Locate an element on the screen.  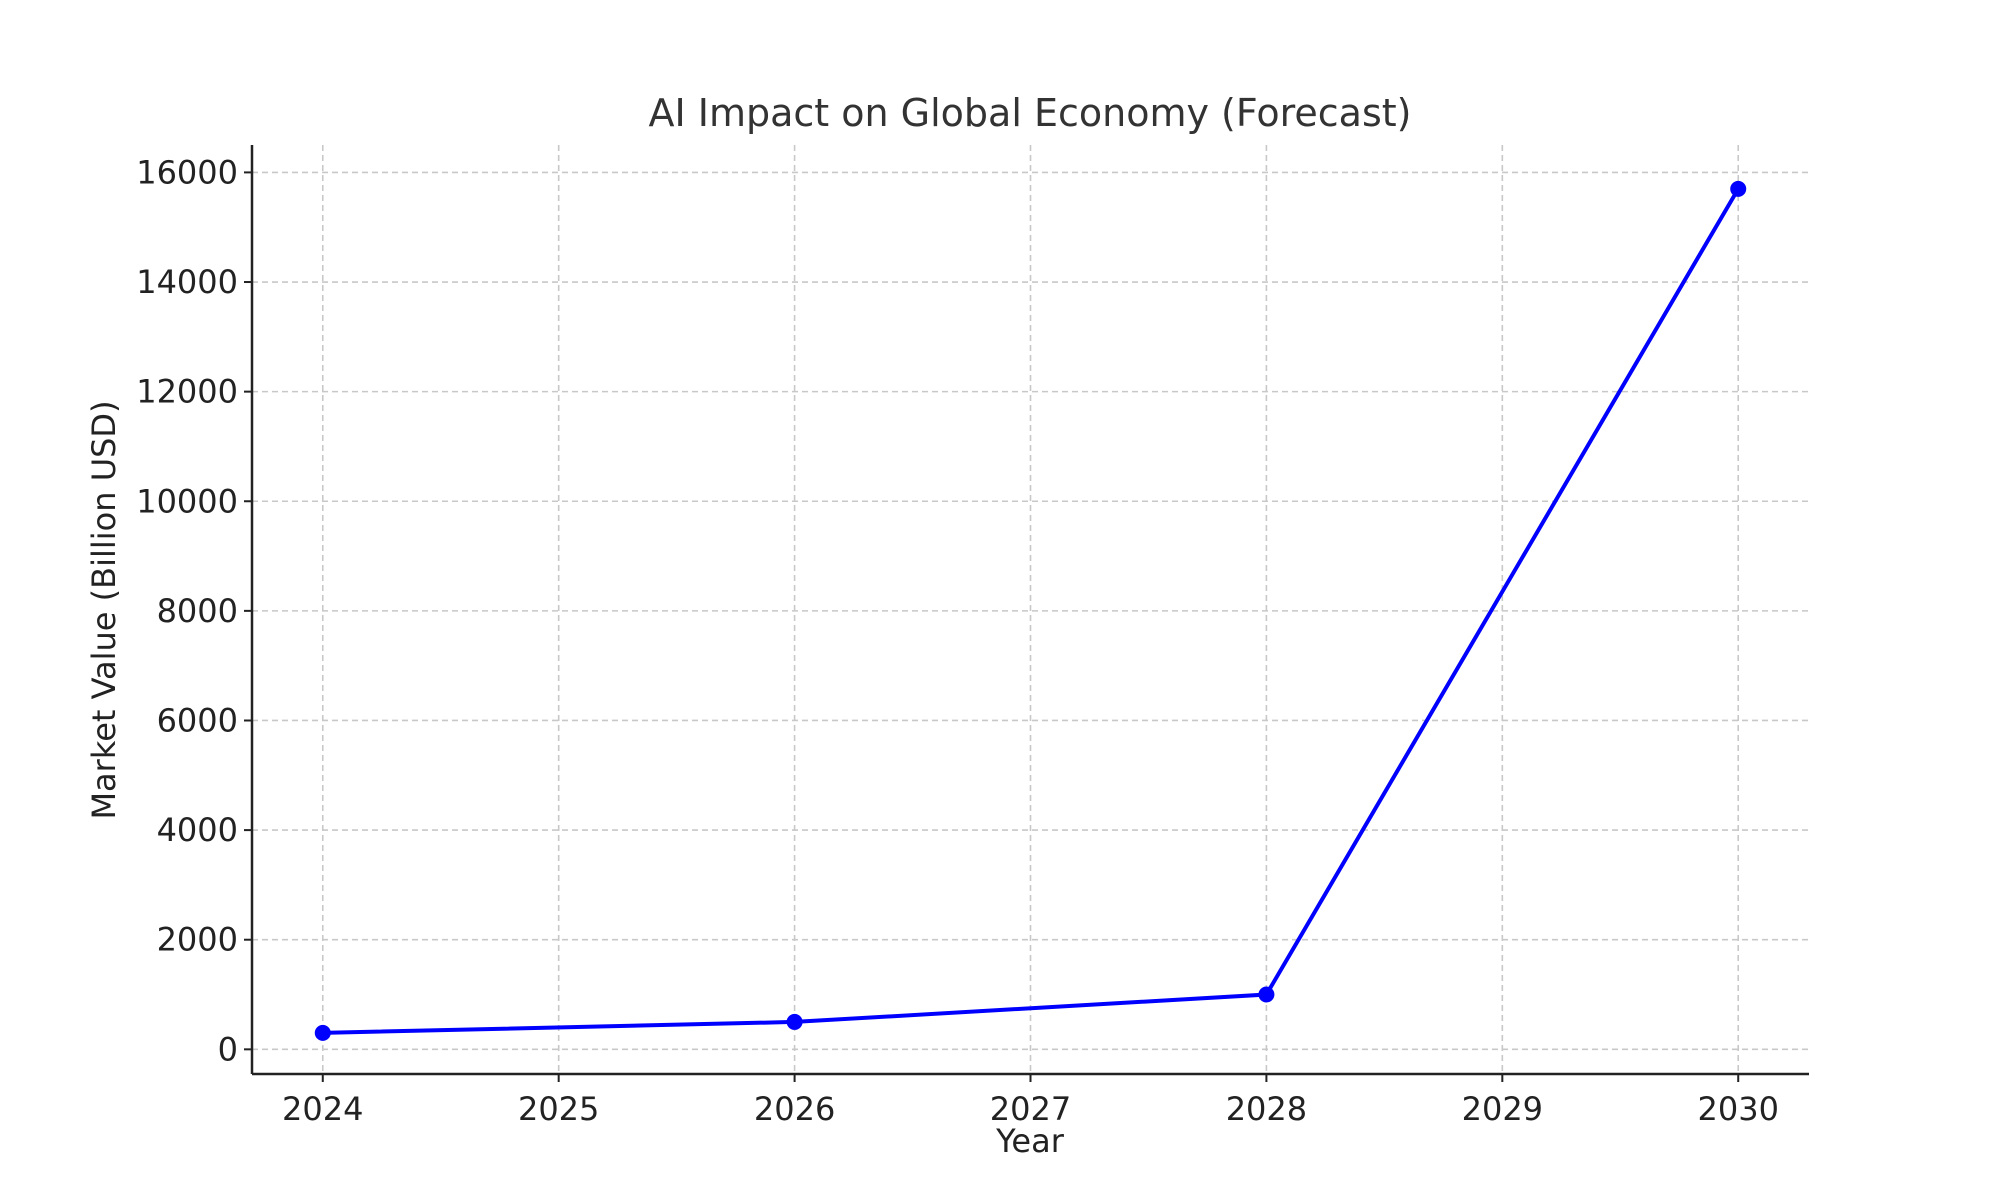
data-point-2026 is located at coordinates (794, 1021).